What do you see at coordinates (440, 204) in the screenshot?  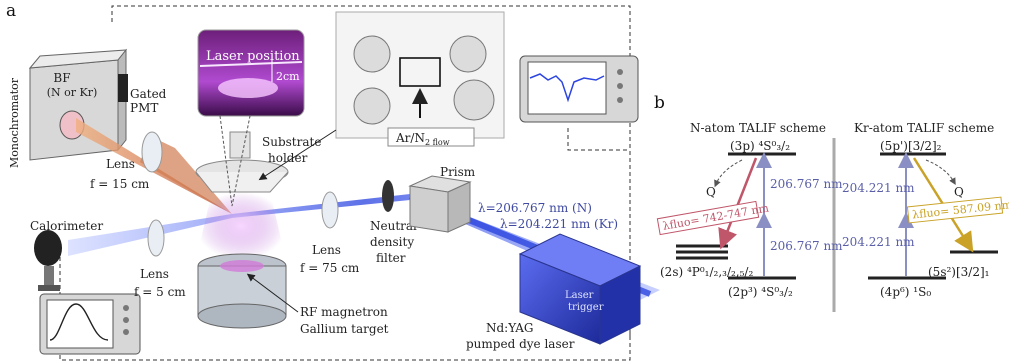 I see `prism` at bounding box center [440, 204].